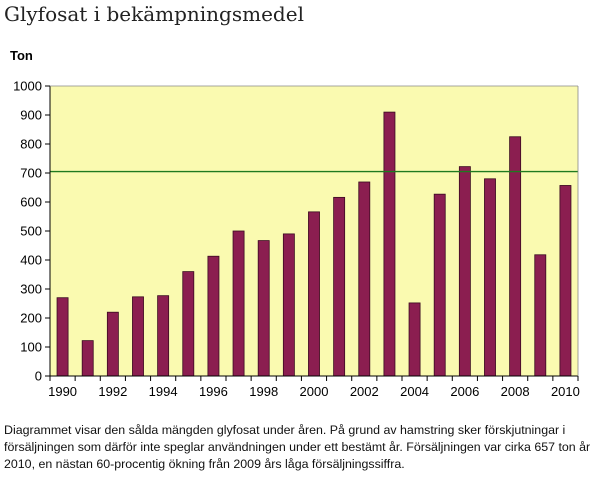 The width and height of the screenshot is (600, 479). Describe the element at coordinates (213, 316) in the screenshot. I see `bar-1996` at that location.